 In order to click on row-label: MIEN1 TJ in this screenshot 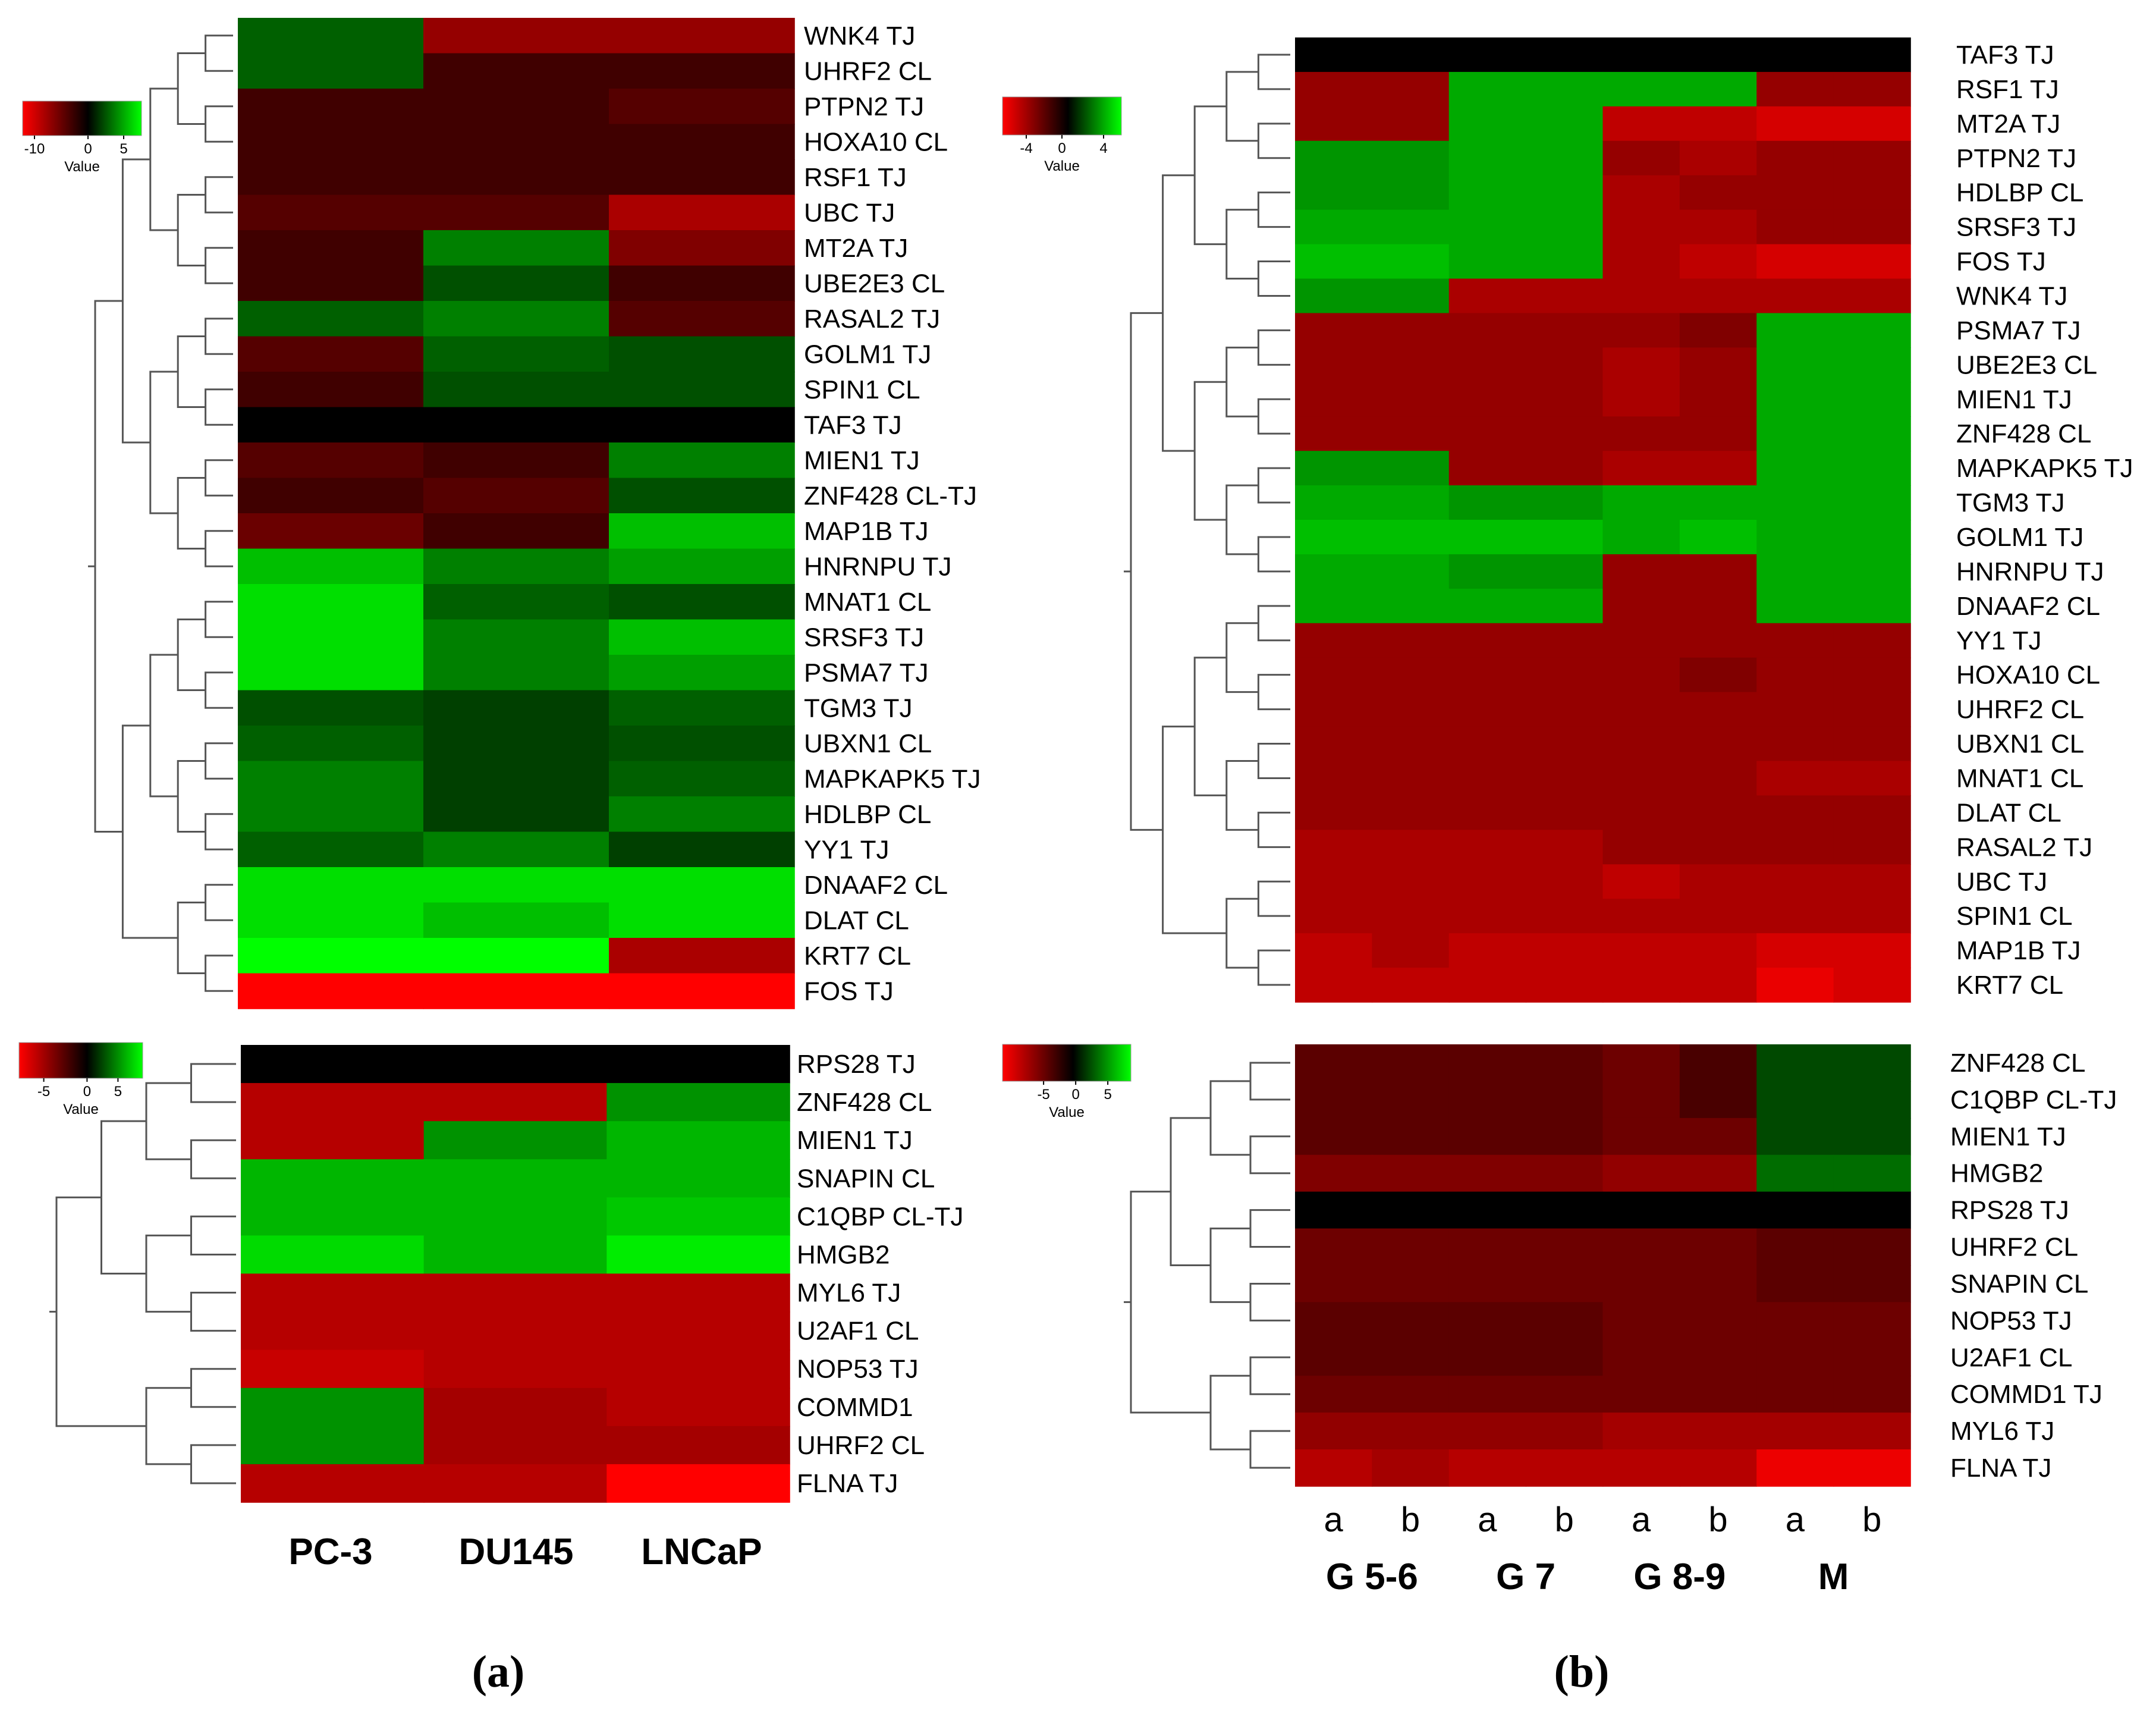, I will do `click(2008, 1136)`.